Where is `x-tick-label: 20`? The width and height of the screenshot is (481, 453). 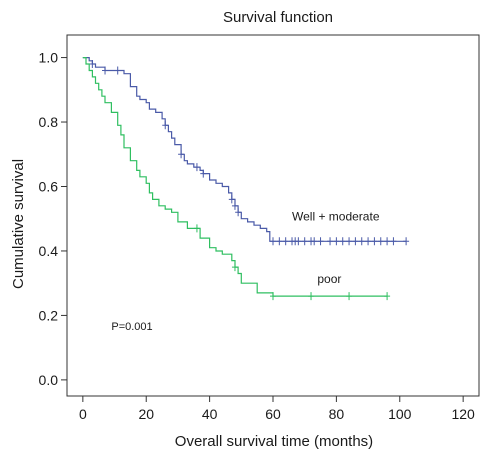 x-tick-label: 20 is located at coordinates (146, 414).